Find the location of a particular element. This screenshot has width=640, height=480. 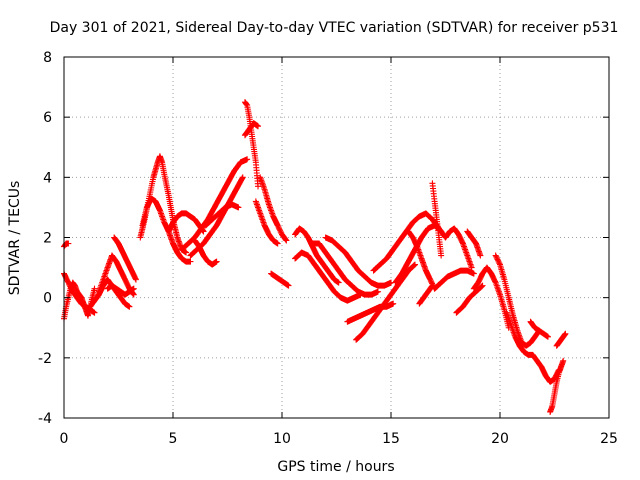

x-tick-label: 0 is located at coordinates (64, 439).